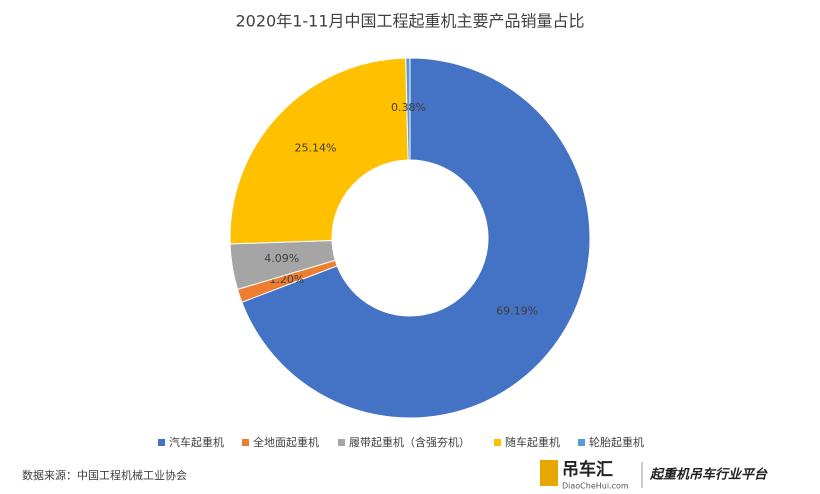 This screenshot has height=494, width=820. What do you see at coordinates (281, 258) in the screenshot?
I see `value-label: 4.09%` at bounding box center [281, 258].